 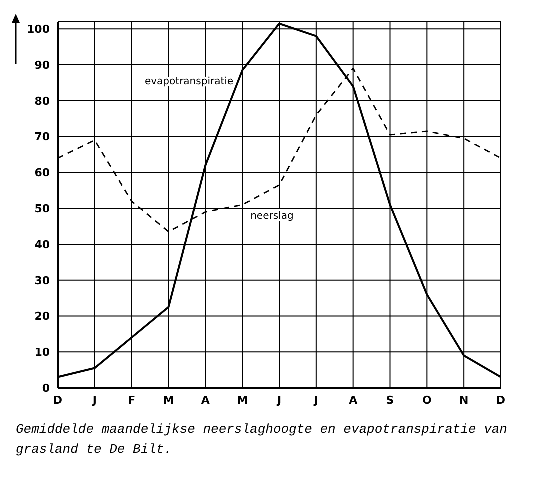 What do you see at coordinates (42, 65) in the screenshot?
I see `y-tick-label: 90` at bounding box center [42, 65].